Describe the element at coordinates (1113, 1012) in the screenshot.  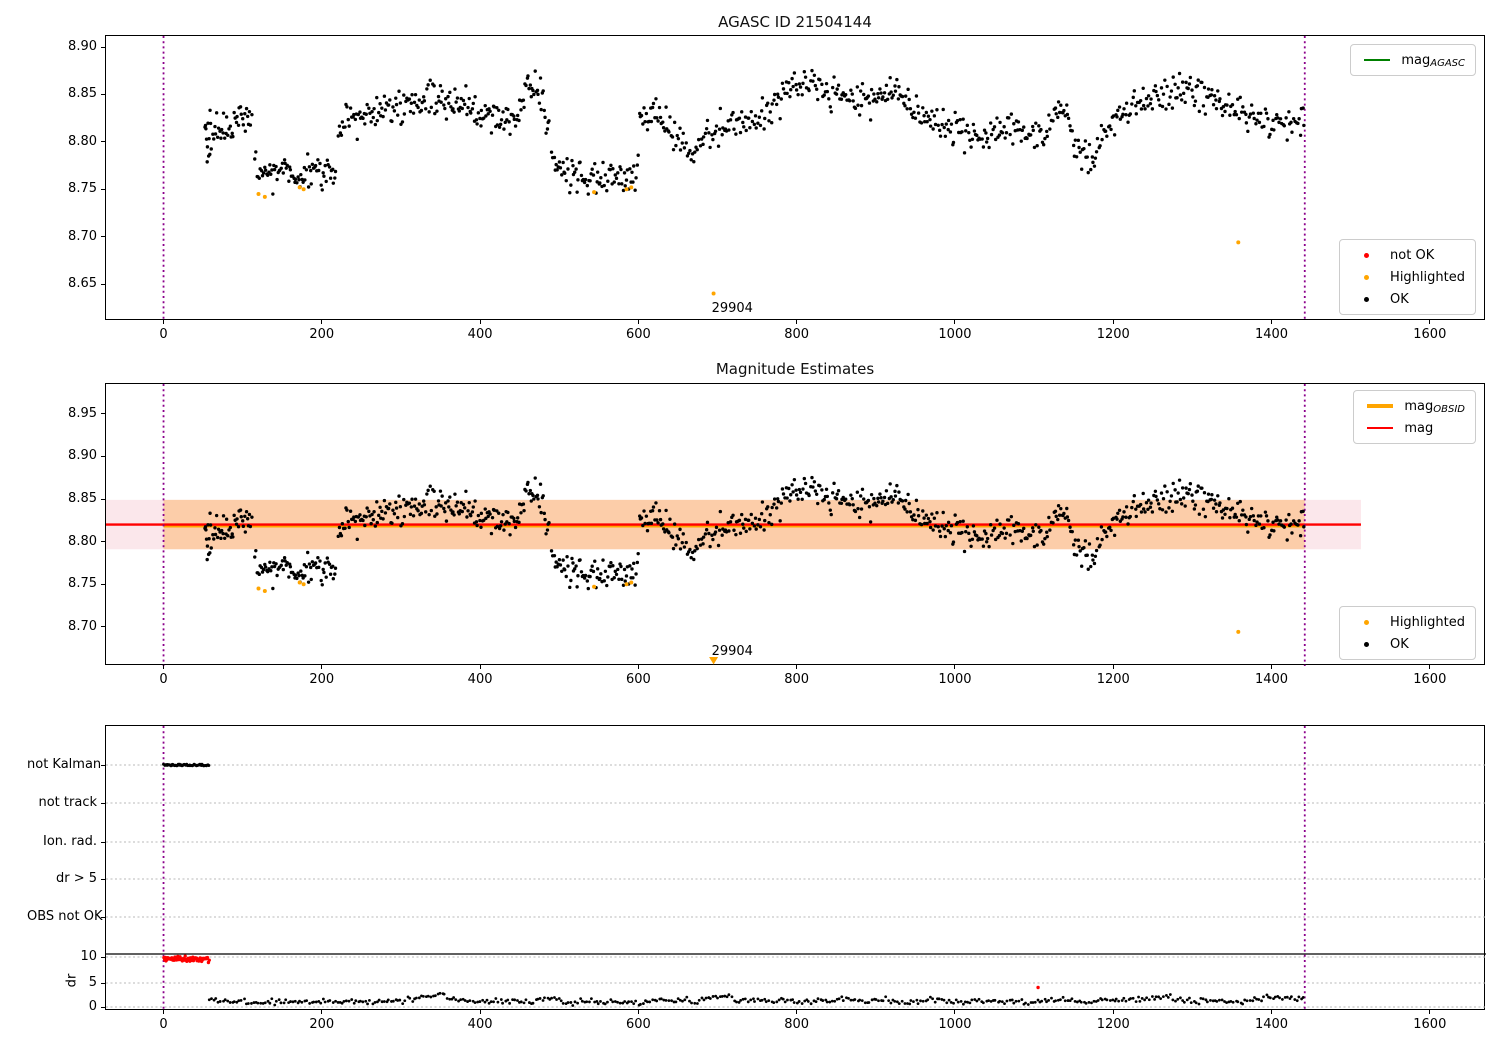
I see `x-tickmark` at that location.